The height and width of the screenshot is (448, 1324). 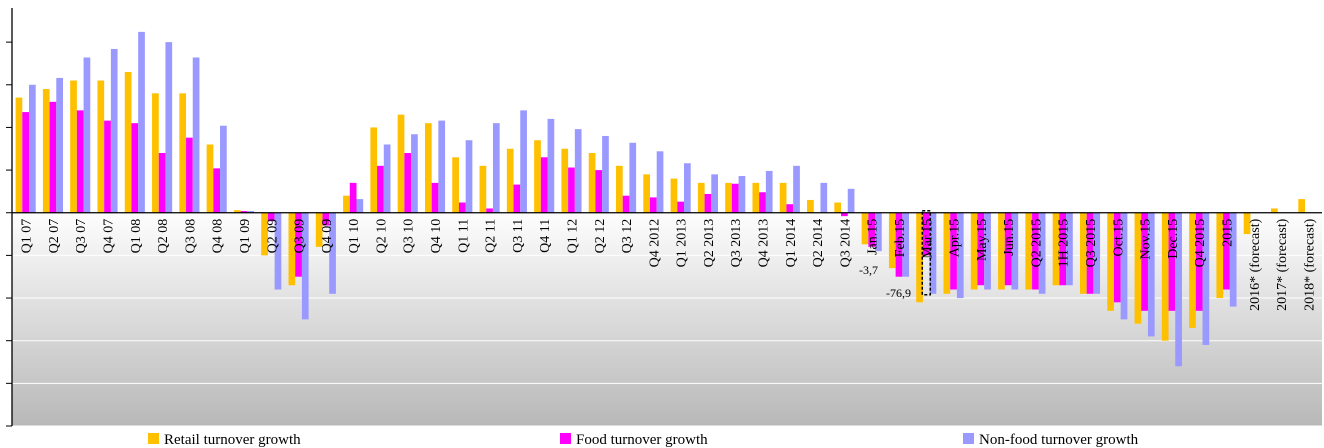 I want to click on category-label: Q4 08, so click(x=218, y=236).